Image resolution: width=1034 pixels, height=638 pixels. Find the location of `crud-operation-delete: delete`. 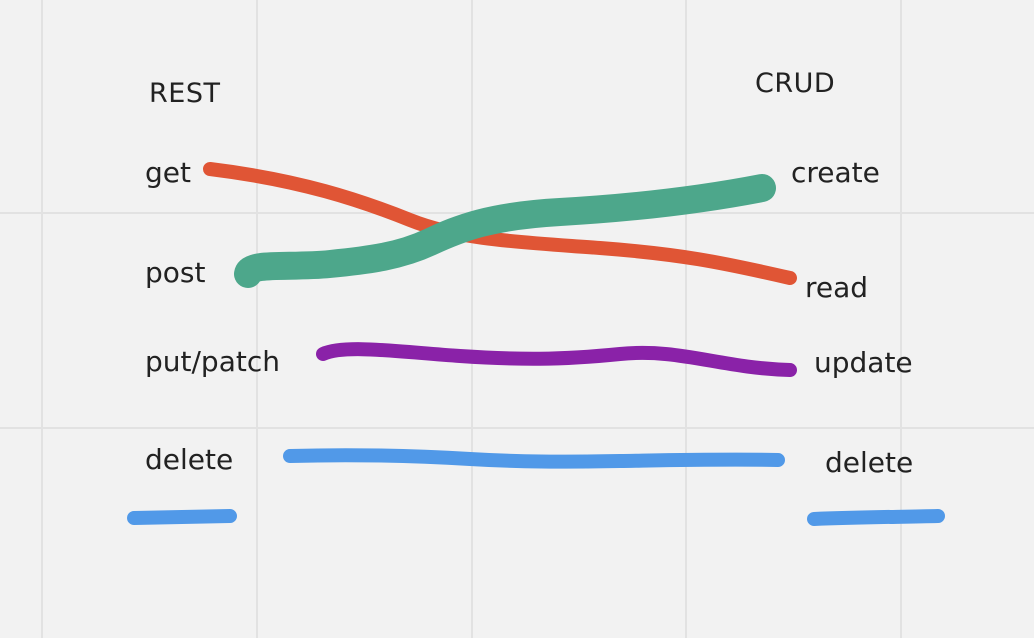

crud-operation-delete: delete is located at coordinates (869, 462).